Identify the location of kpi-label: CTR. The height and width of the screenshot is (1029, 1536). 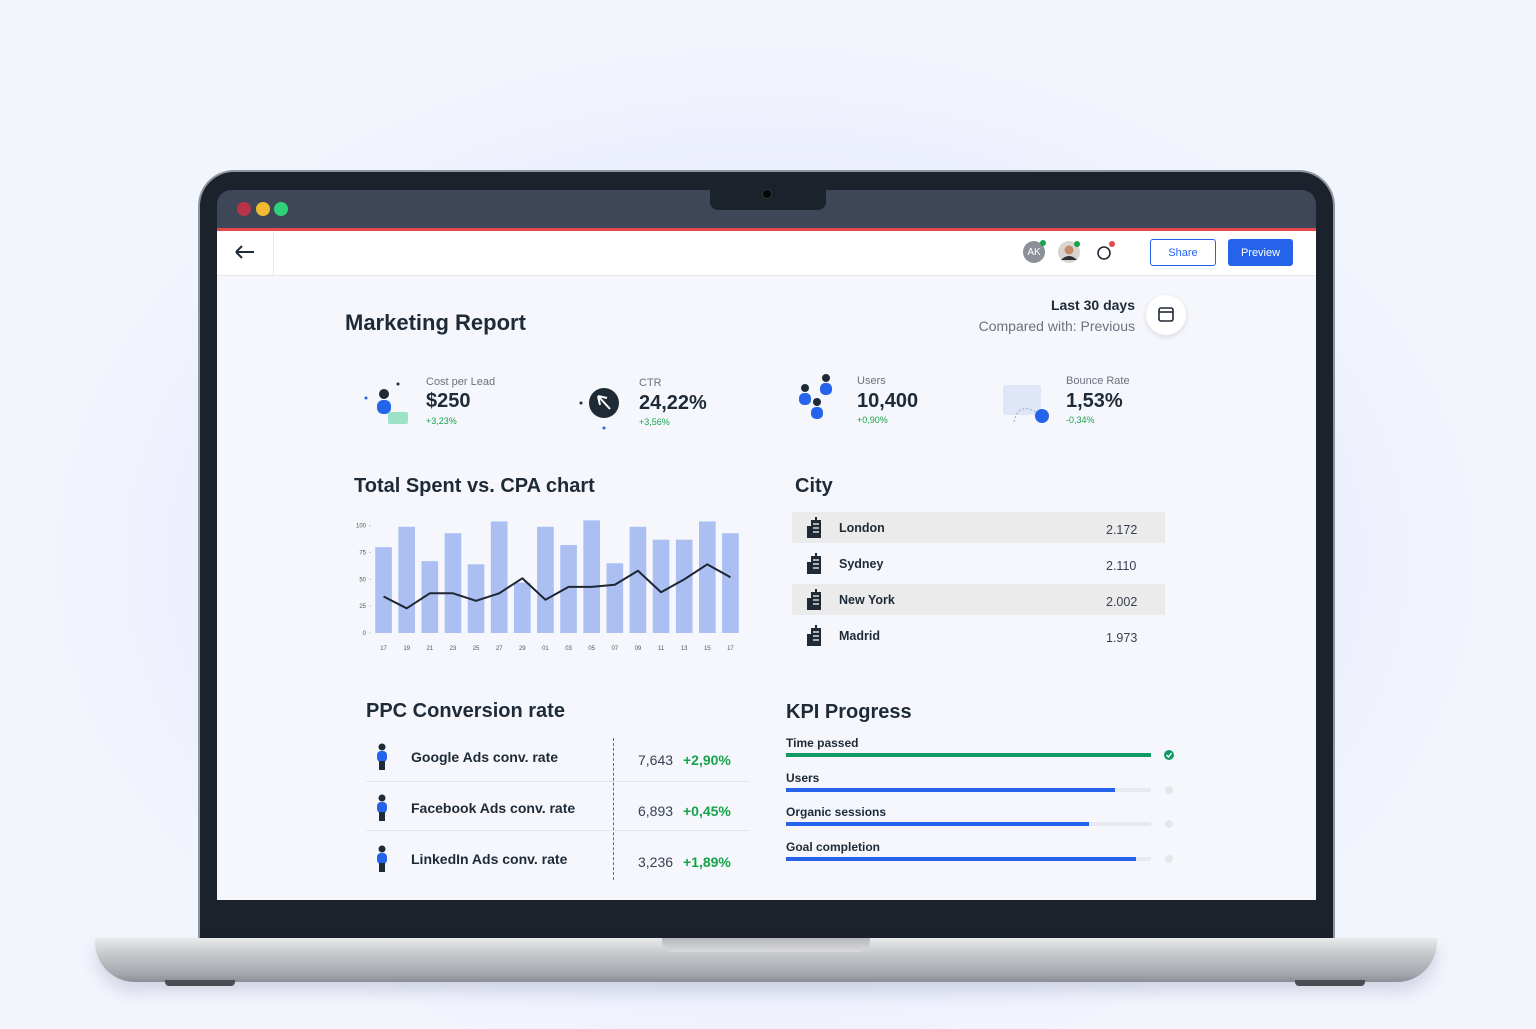
(650, 383).